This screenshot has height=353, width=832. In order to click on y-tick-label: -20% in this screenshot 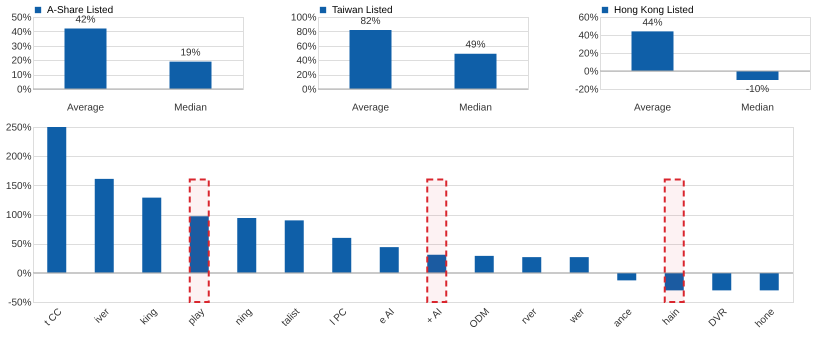, I will do `click(587, 90)`.